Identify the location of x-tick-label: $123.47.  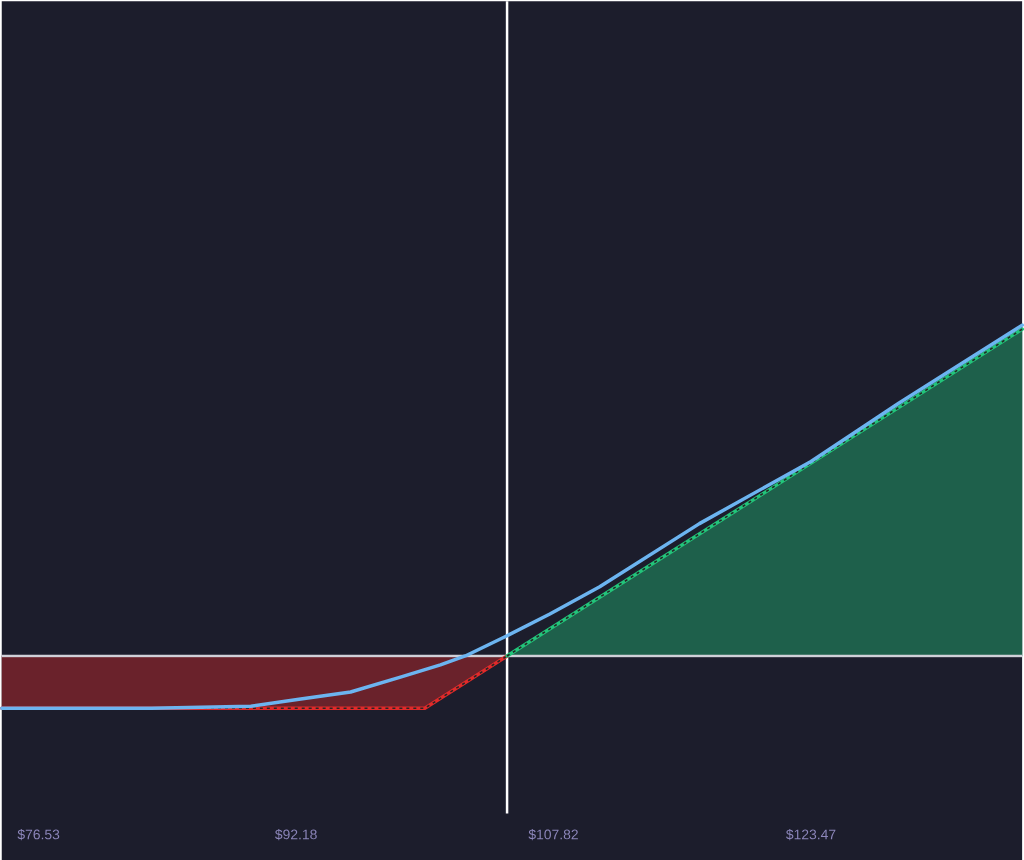
(811, 834).